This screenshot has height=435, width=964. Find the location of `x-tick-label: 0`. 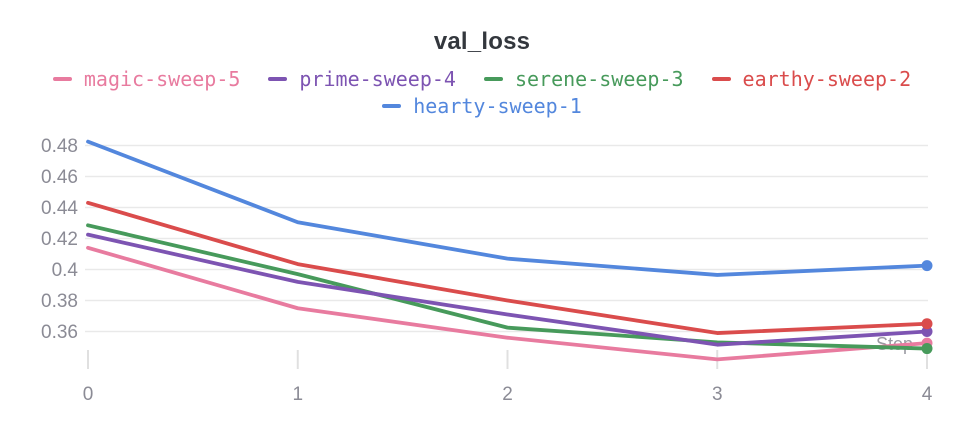

x-tick-label: 0 is located at coordinates (88, 394).